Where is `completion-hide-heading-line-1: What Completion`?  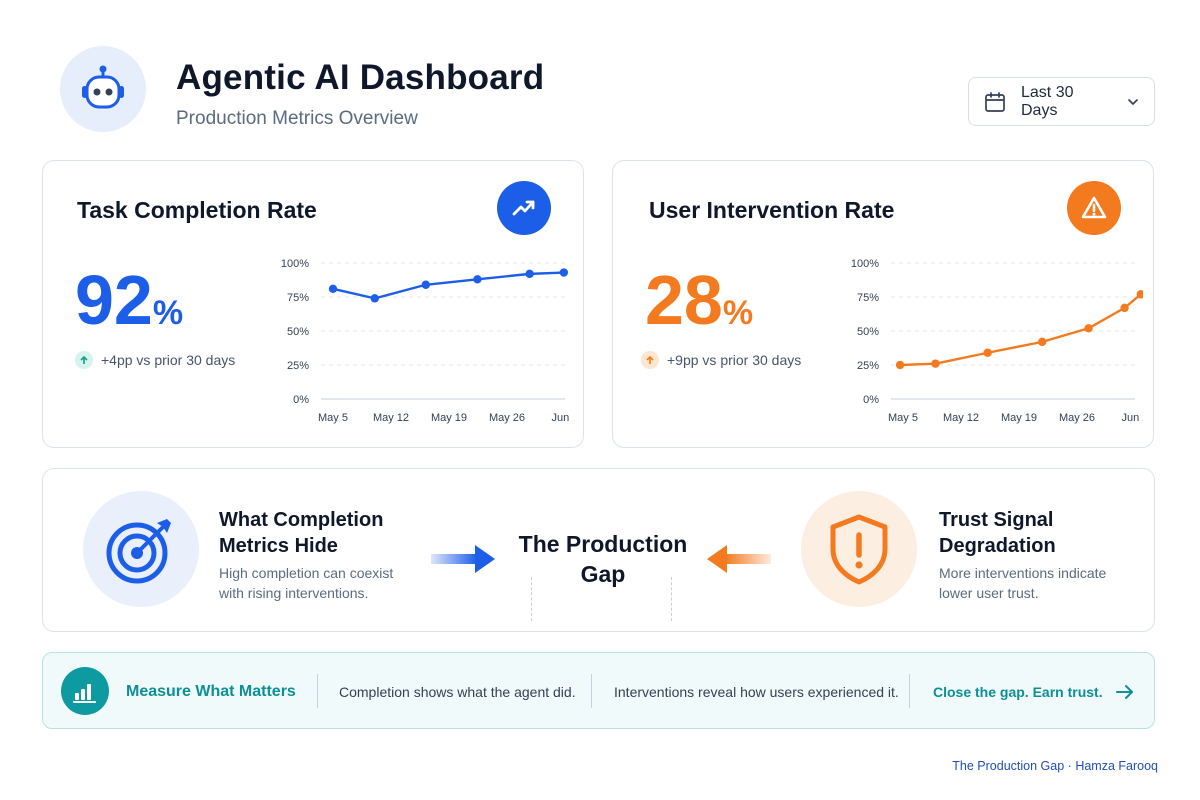 completion-hide-heading-line-1: What Completion is located at coordinates (301, 520).